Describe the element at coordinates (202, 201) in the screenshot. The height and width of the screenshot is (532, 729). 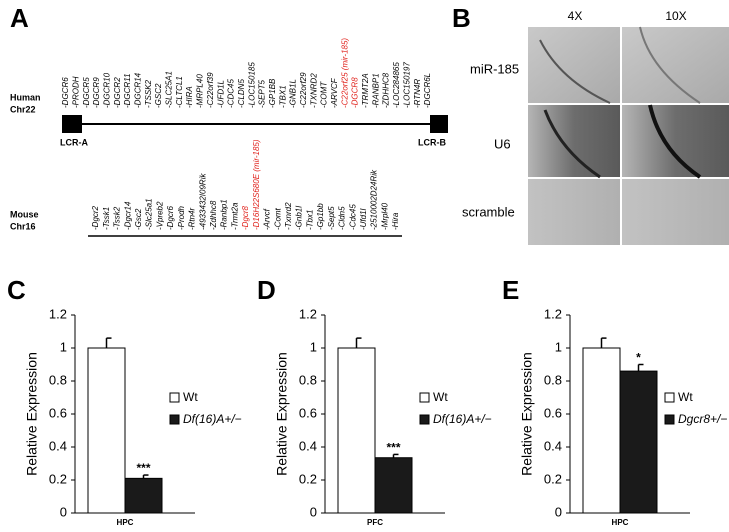
I see `gene-label: -4933432I09Rik` at that location.